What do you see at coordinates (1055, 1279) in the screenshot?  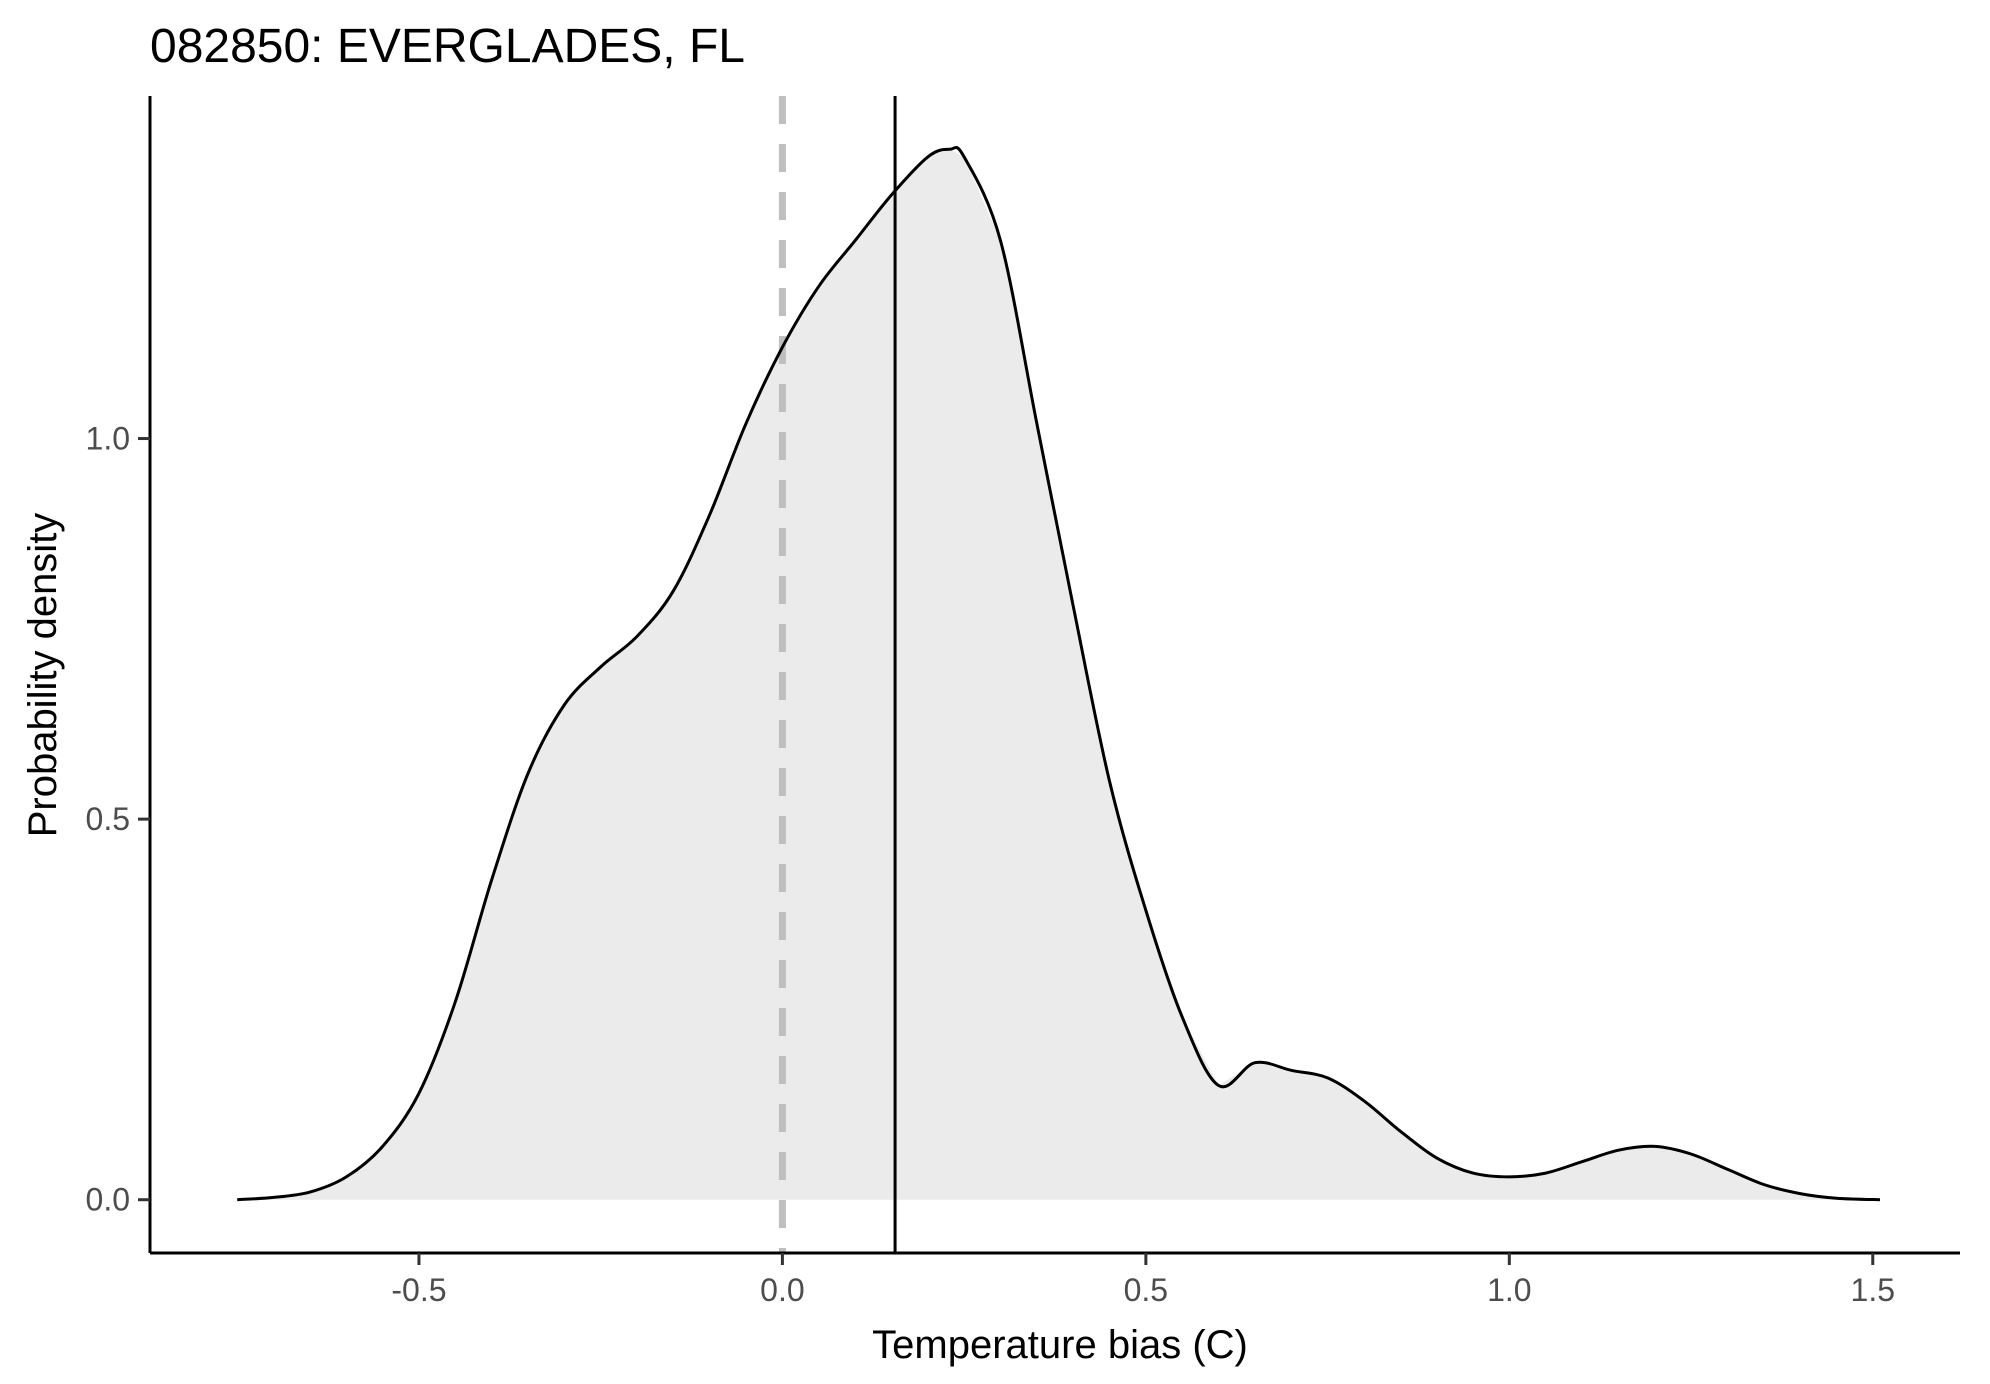 I see `x-axis: -0.5 0.0 0.5 1.0 1.5` at bounding box center [1055, 1279].